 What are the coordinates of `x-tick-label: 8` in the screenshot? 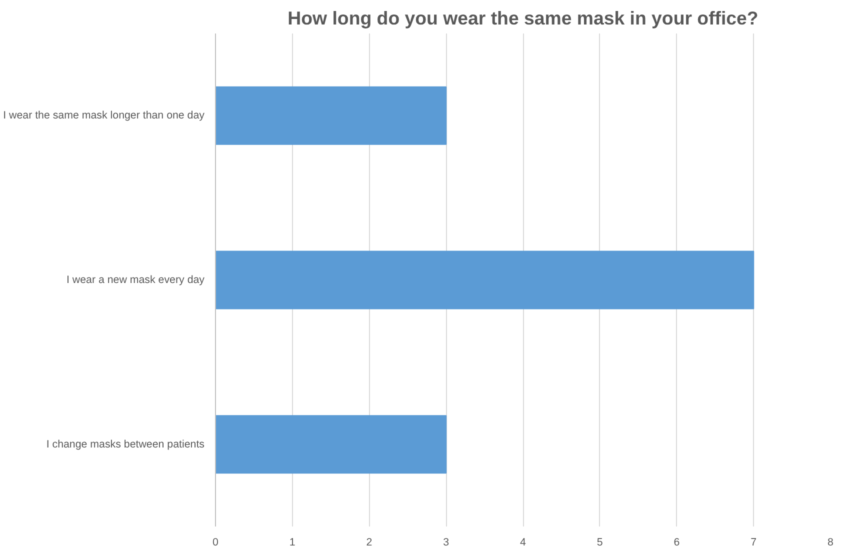 It's located at (831, 542).